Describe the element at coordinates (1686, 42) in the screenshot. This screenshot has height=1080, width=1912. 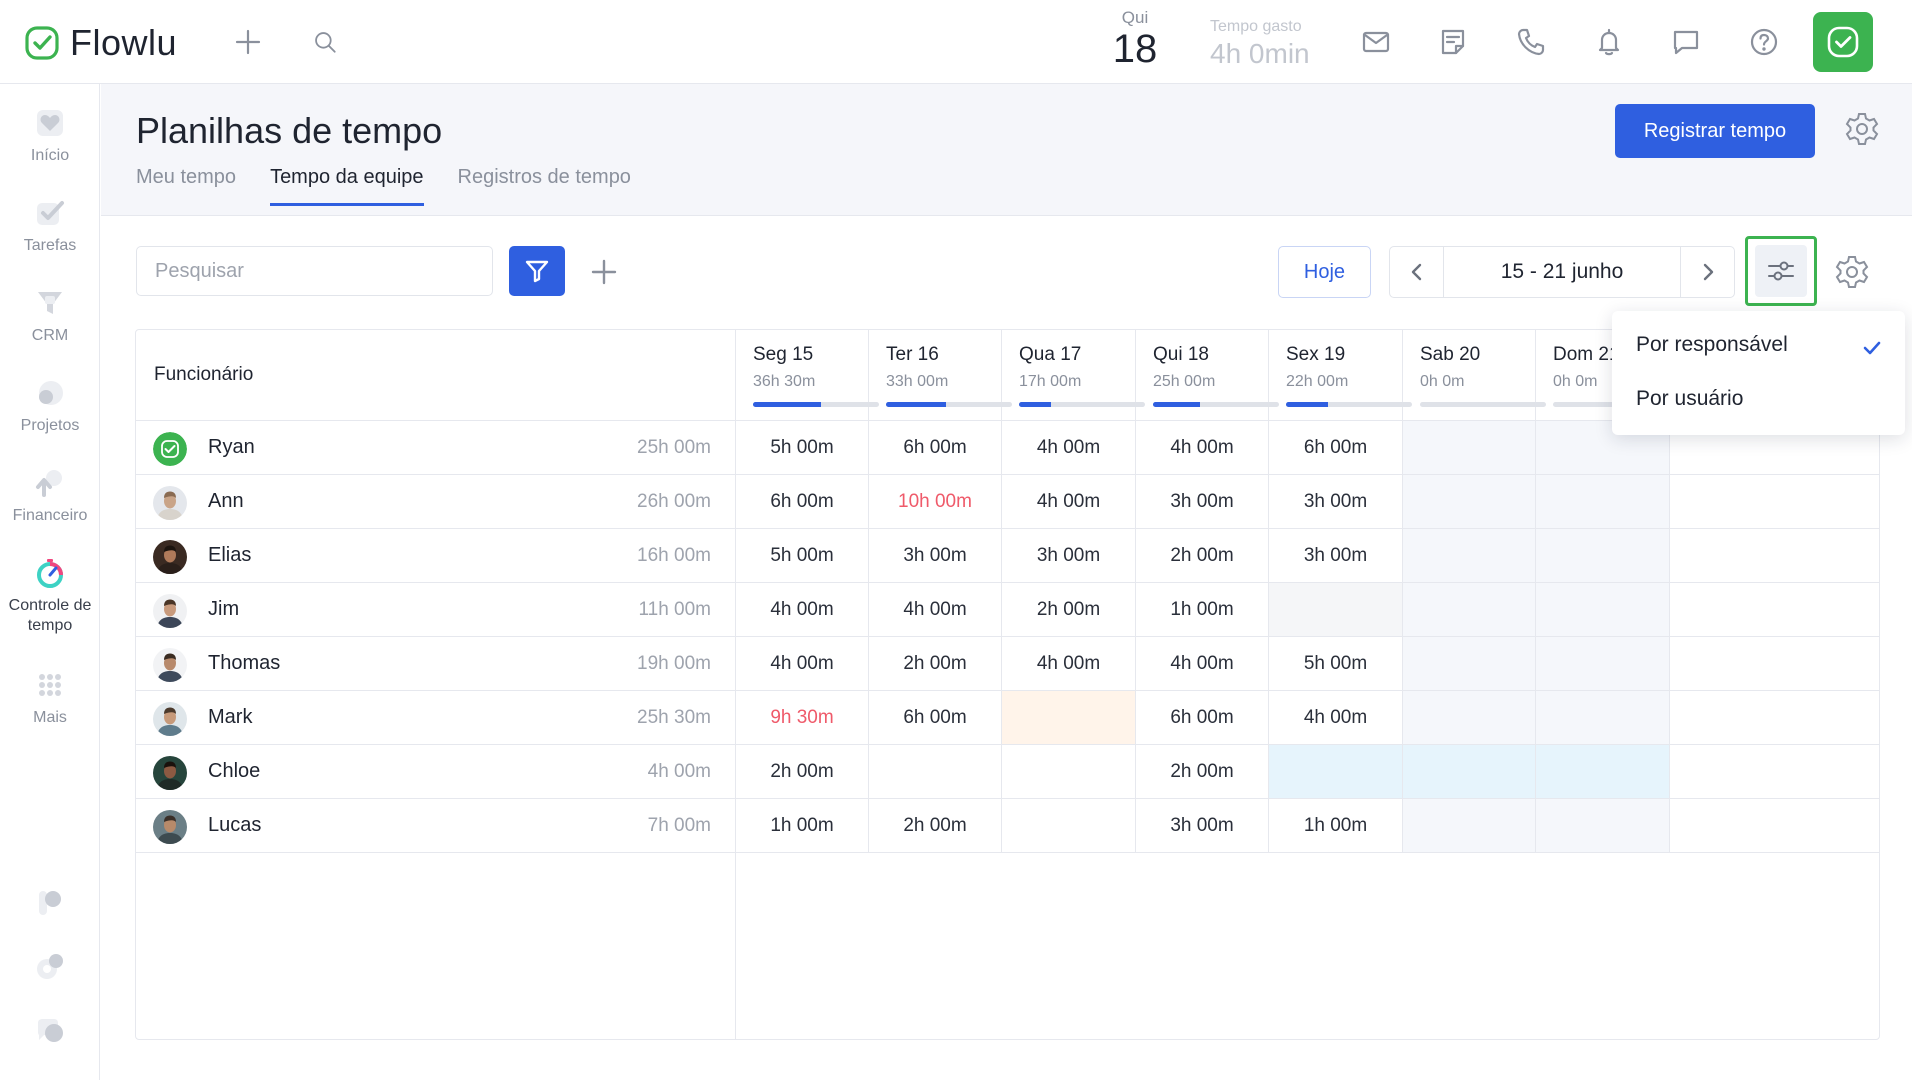
I see `chat-button` at that location.